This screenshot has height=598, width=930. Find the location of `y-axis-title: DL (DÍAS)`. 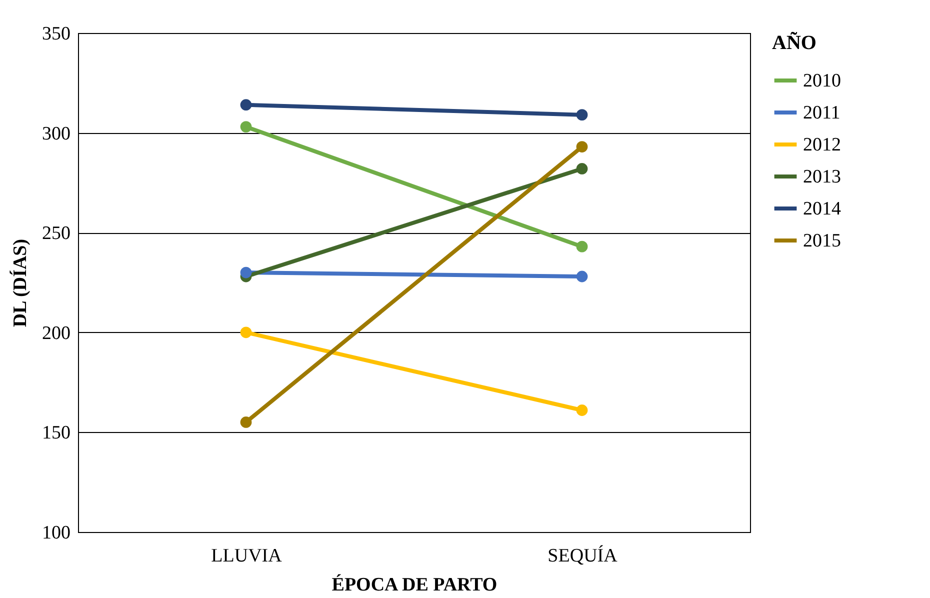

y-axis-title: DL (DÍAS) is located at coordinates (20, 283).